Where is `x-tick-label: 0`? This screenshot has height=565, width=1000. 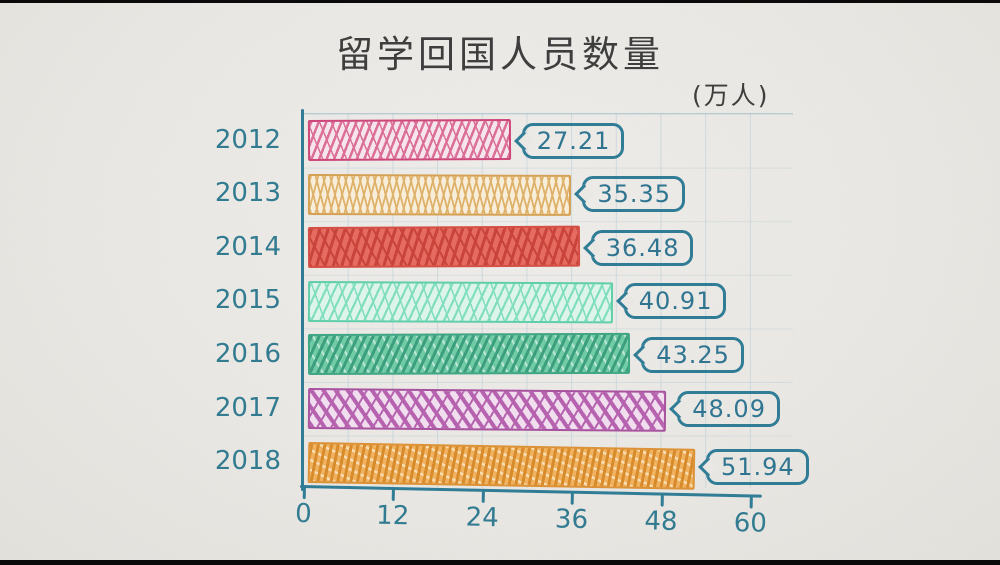
x-tick-label: 0 is located at coordinates (303, 514).